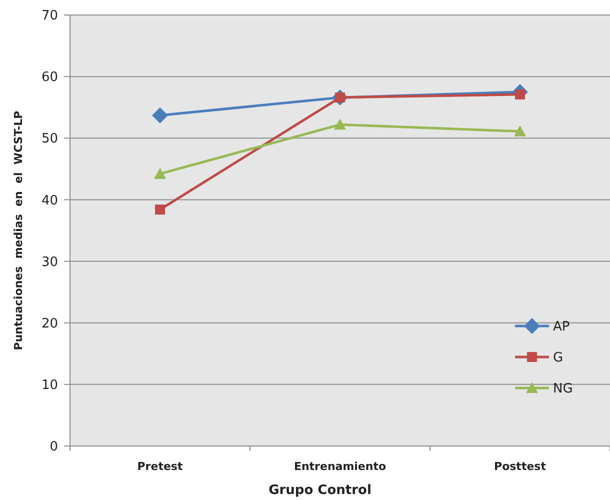  What do you see at coordinates (563, 389) in the screenshot?
I see `legend-label: NG` at bounding box center [563, 389].